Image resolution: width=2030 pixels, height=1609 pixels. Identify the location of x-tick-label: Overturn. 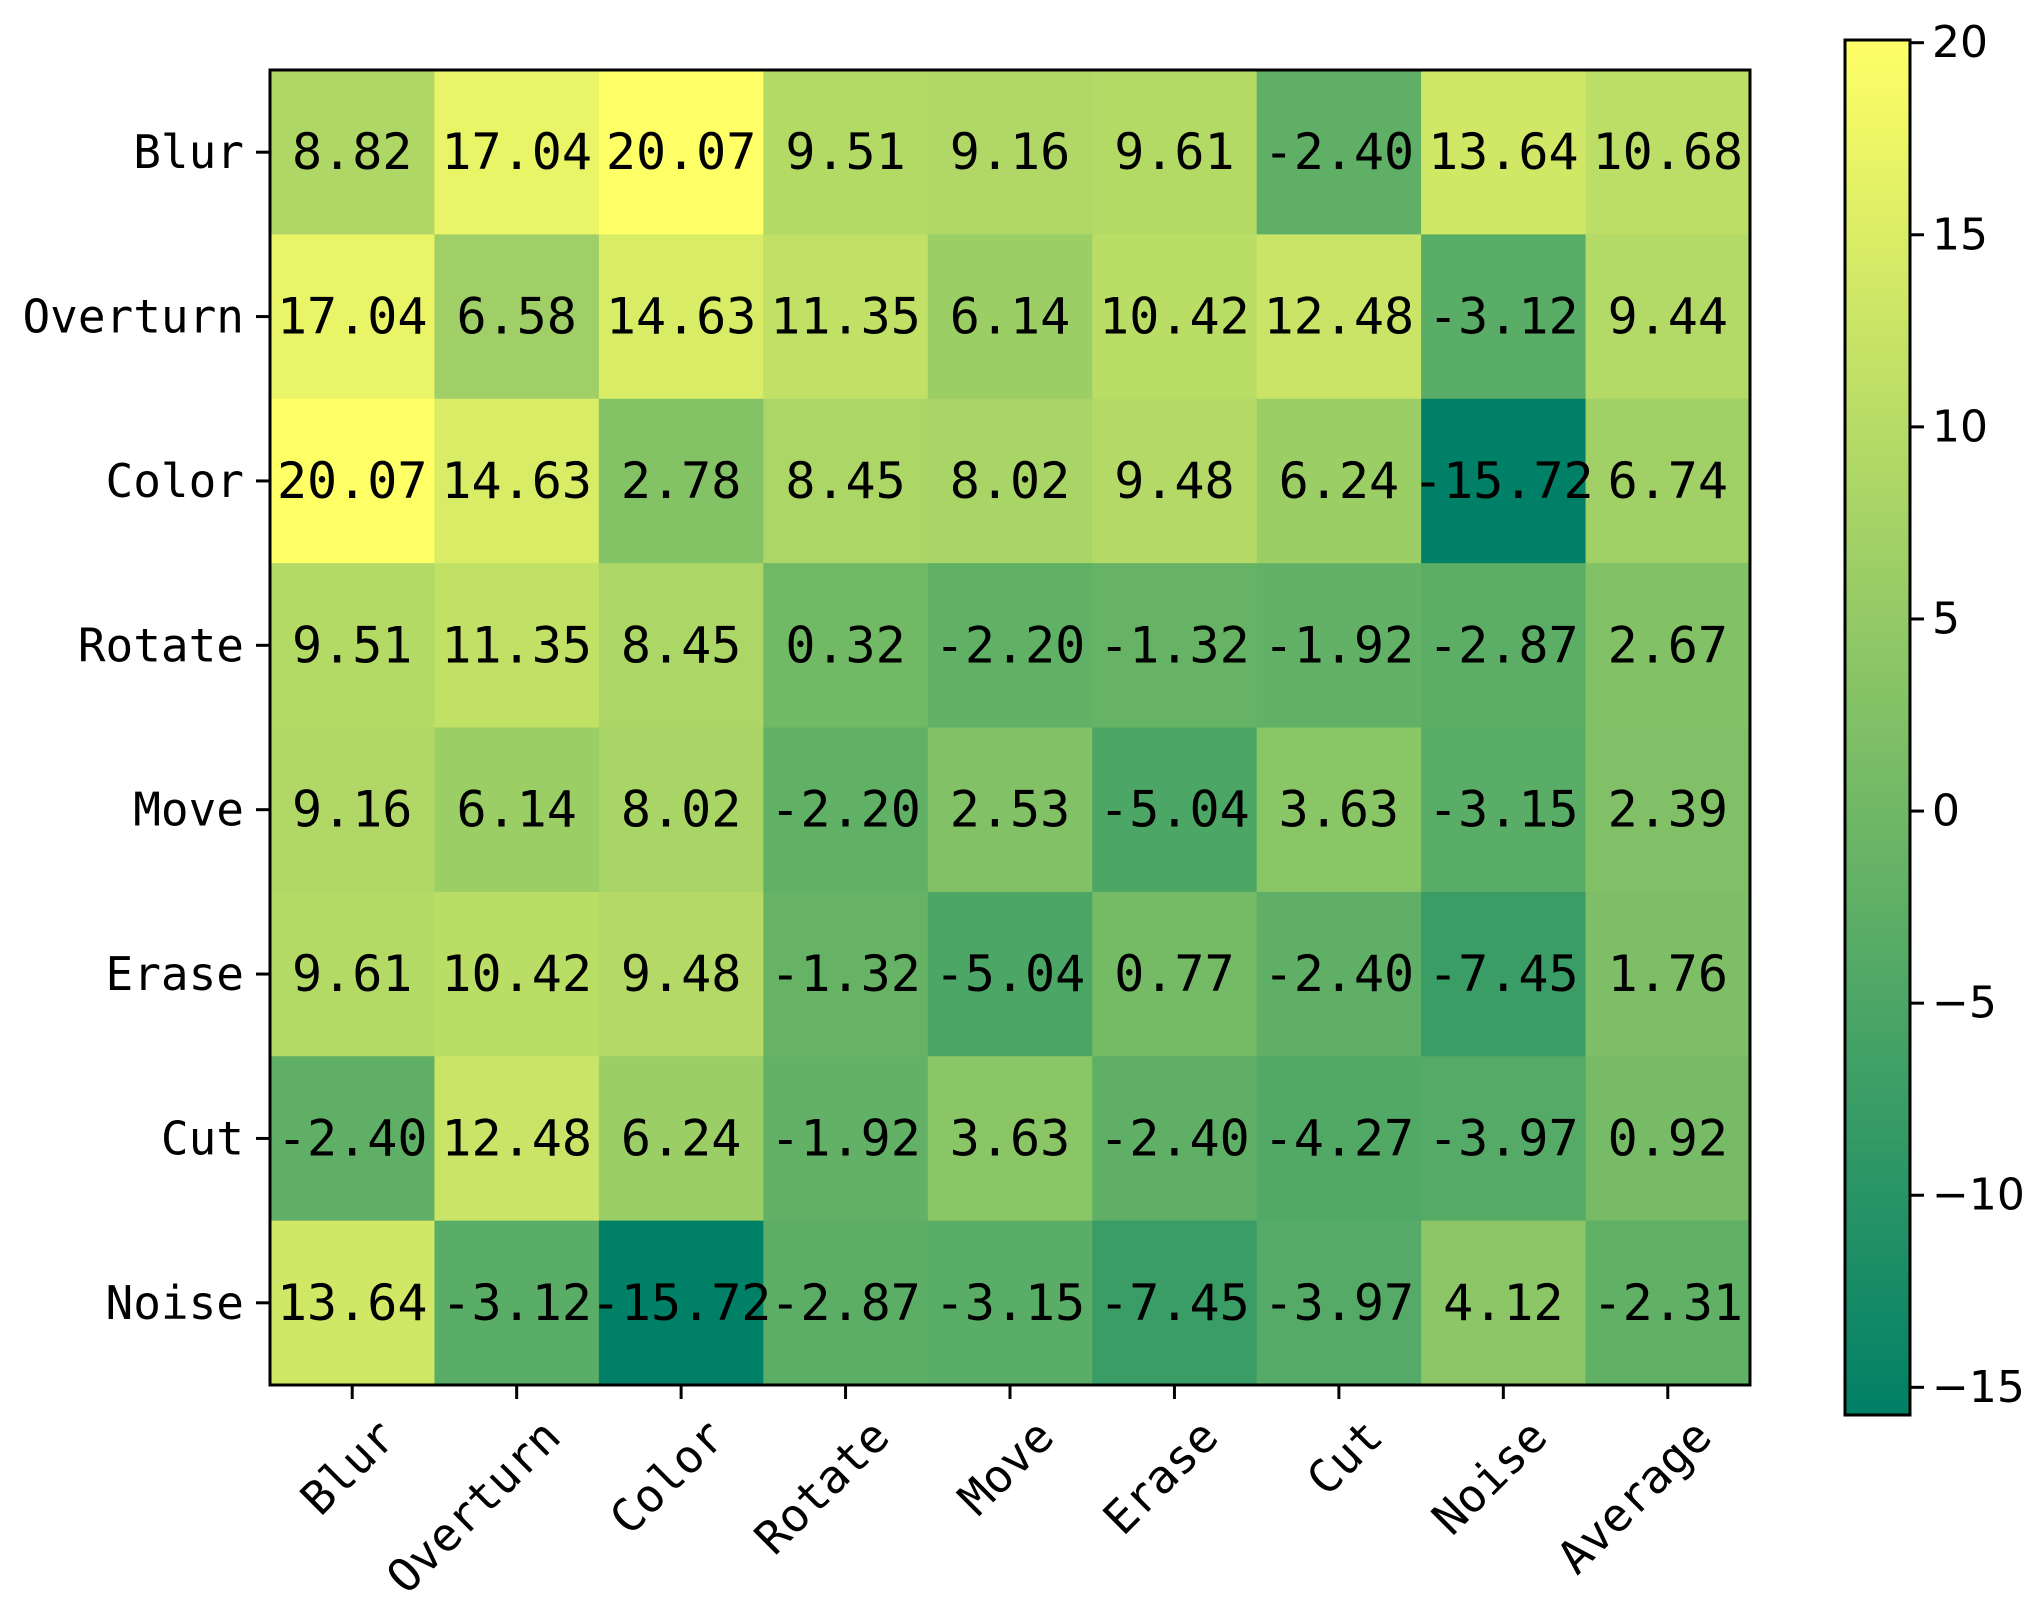
(473, 1506).